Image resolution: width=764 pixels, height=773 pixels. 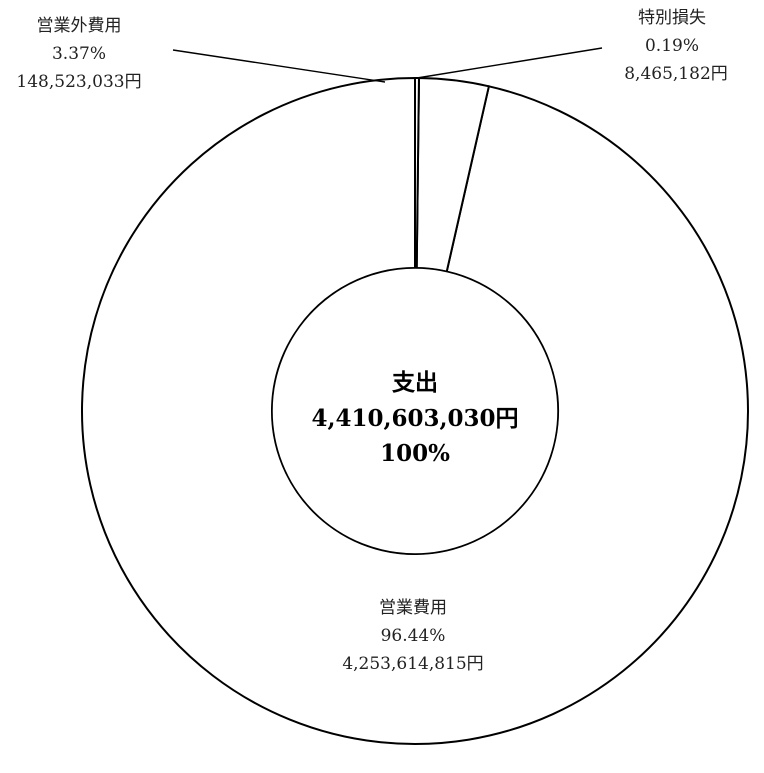 I want to click on slice-label-percent-営業費用: 96.44%, so click(x=413, y=636).